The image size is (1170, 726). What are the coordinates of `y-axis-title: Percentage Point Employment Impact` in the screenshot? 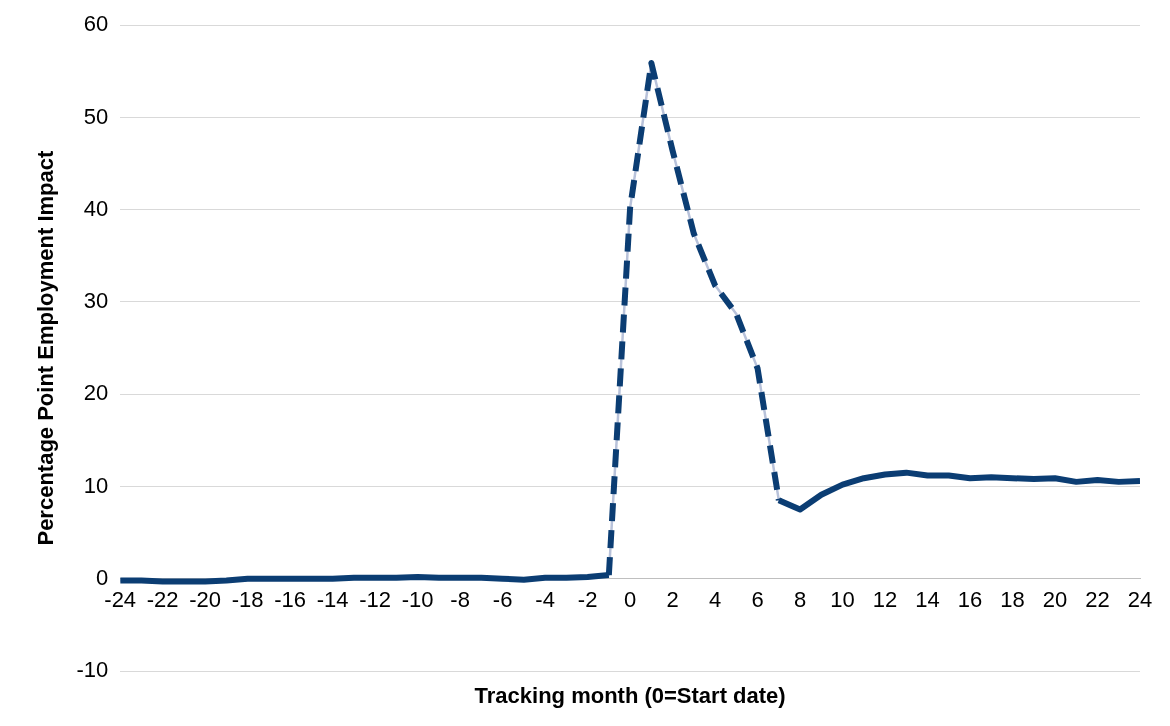 It's located at (46, 347).